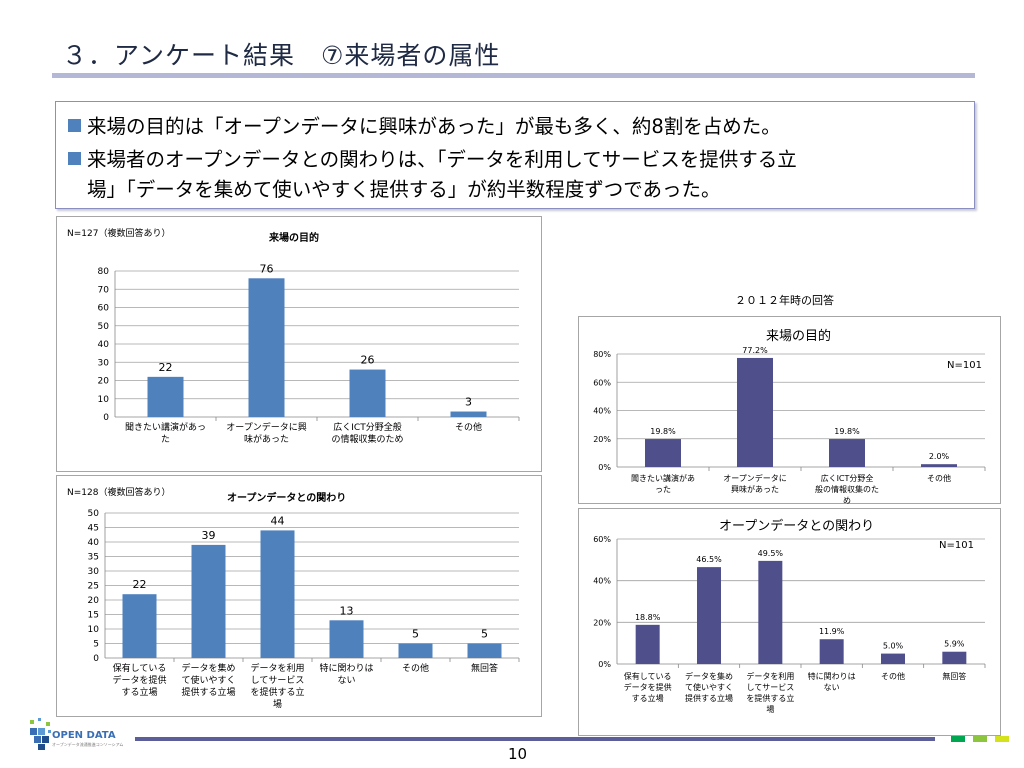  Describe the element at coordinates (832, 631) in the screenshot. I see `data-label: 11.9%` at that location.